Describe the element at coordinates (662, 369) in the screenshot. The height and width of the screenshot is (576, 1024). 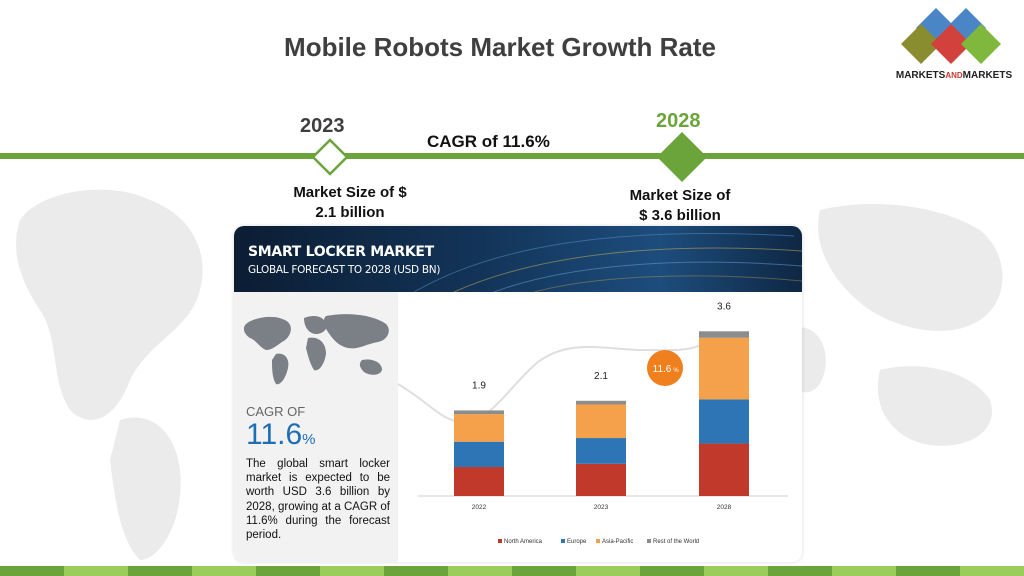
I see `cagr-badge-value: 11.6` at that location.